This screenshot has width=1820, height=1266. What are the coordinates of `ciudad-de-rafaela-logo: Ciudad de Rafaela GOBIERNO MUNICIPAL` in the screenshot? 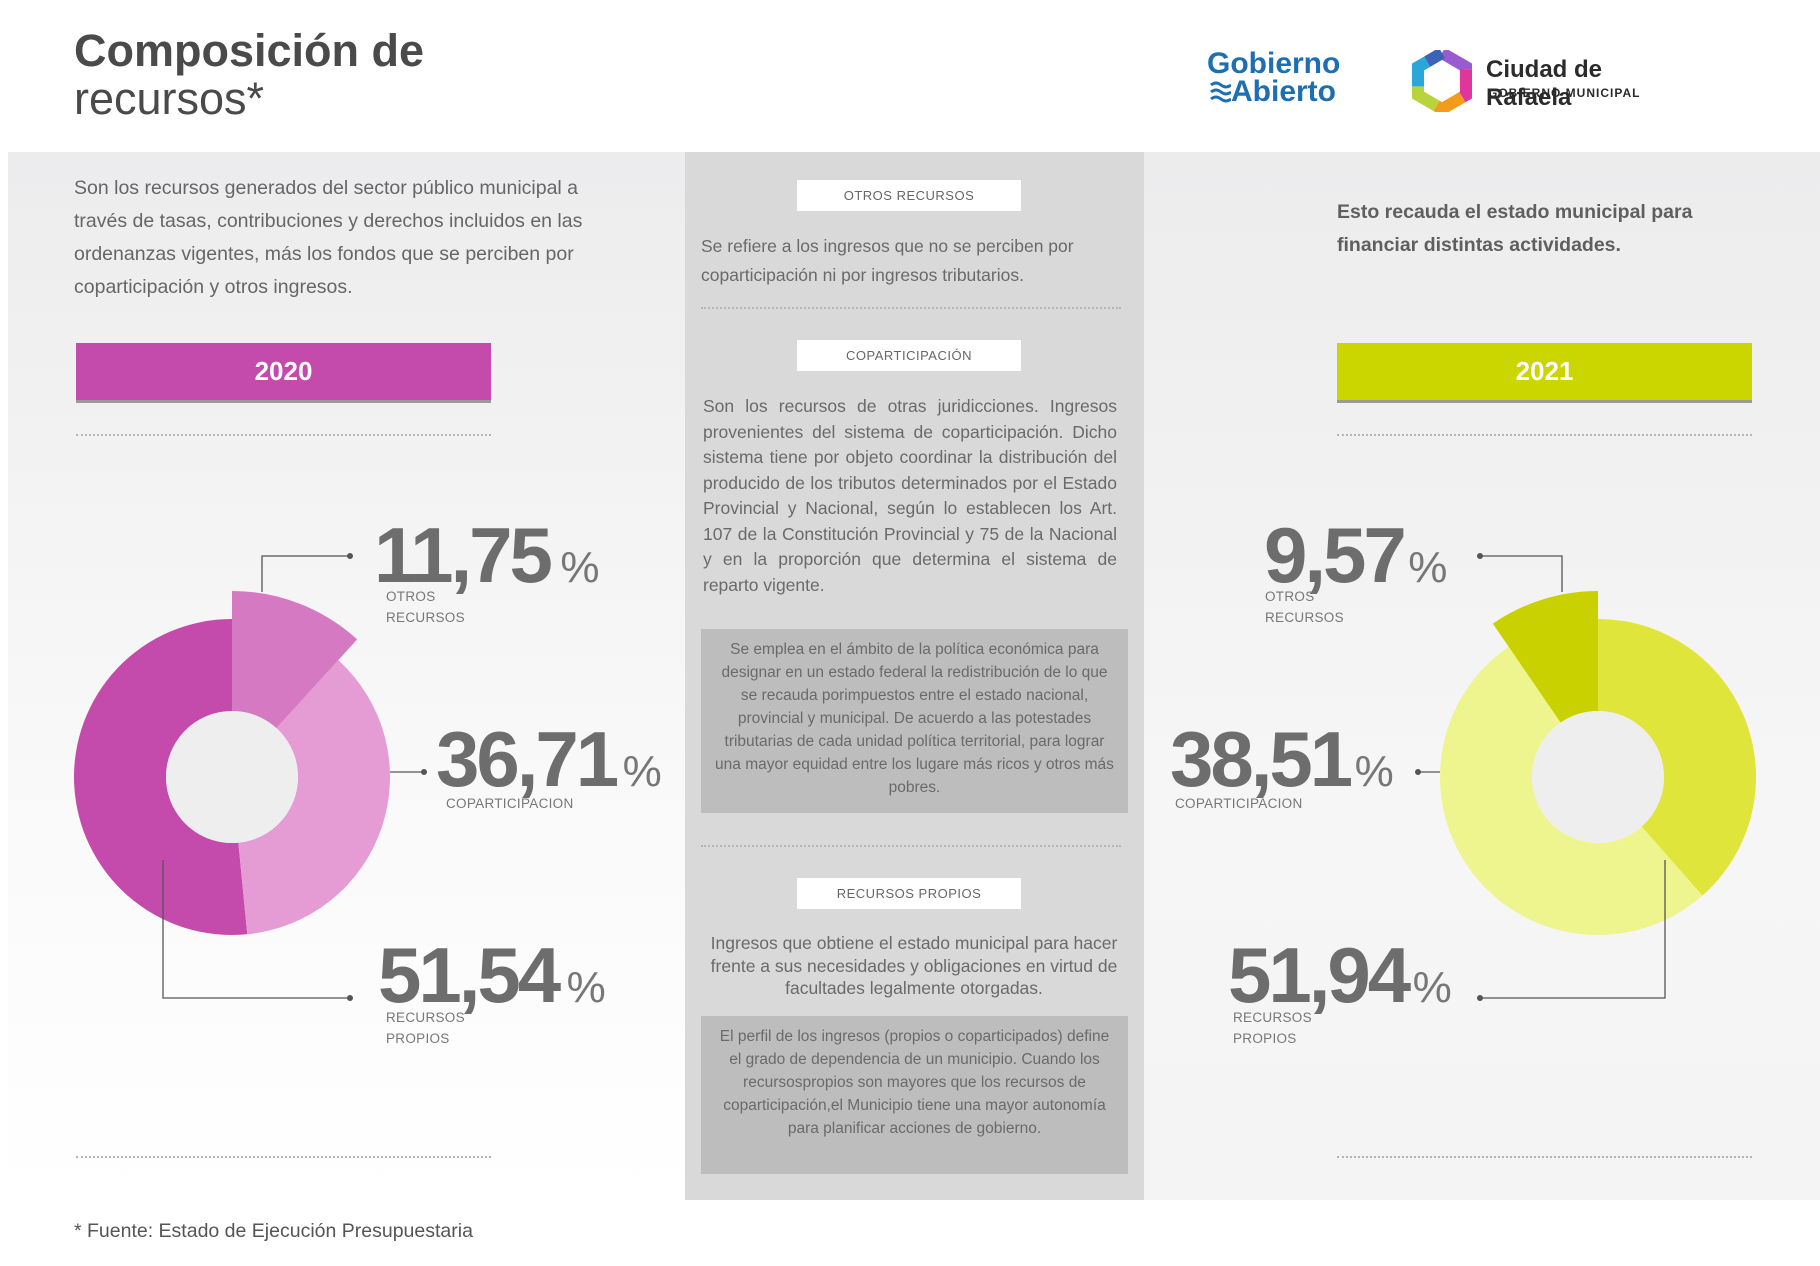 It's located at (1545, 81).